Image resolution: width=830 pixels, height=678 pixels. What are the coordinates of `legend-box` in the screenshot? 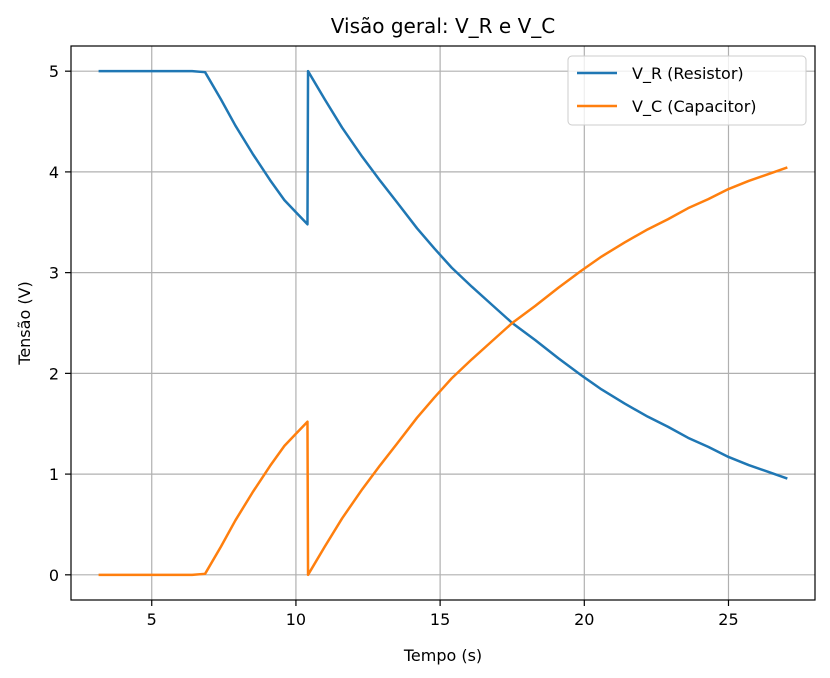 It's located at (687, 90).